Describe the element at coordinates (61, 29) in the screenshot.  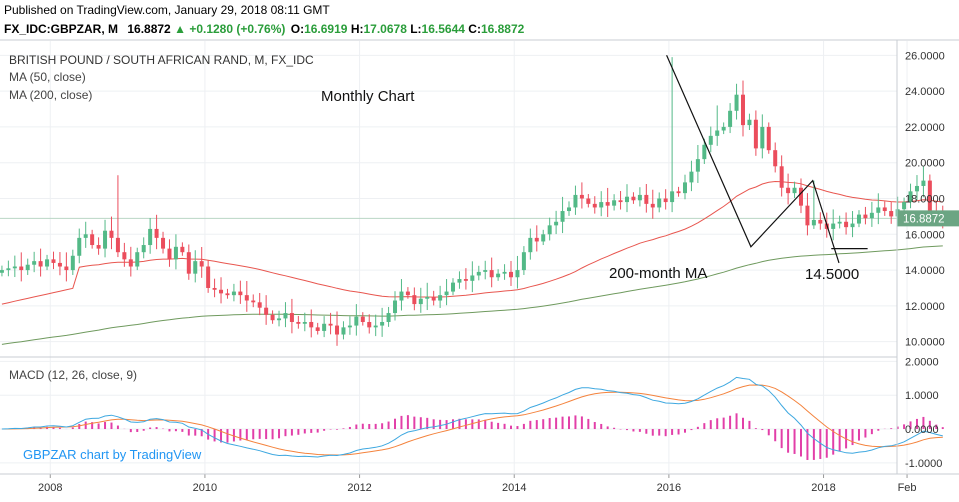
I see `symbol-name: FX_IDC:GBPZAR, M` at that location.